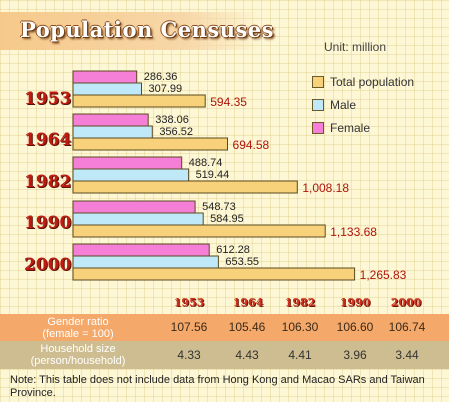 The height and width of the screenshot is (402, 449). I want to click on value-label-male-1990: 584.95, so click(227, 219).